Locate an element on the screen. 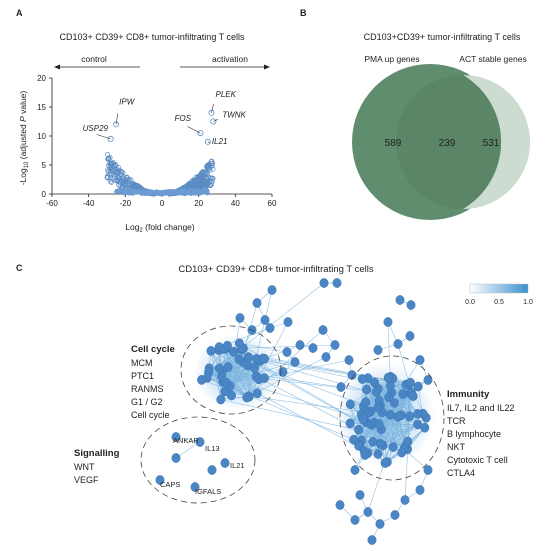 The image size is (547, 550). volcano-gene-labels: IPW USP29 FOS PLEK TWNK IL21 is located at coordinates (165, 118).